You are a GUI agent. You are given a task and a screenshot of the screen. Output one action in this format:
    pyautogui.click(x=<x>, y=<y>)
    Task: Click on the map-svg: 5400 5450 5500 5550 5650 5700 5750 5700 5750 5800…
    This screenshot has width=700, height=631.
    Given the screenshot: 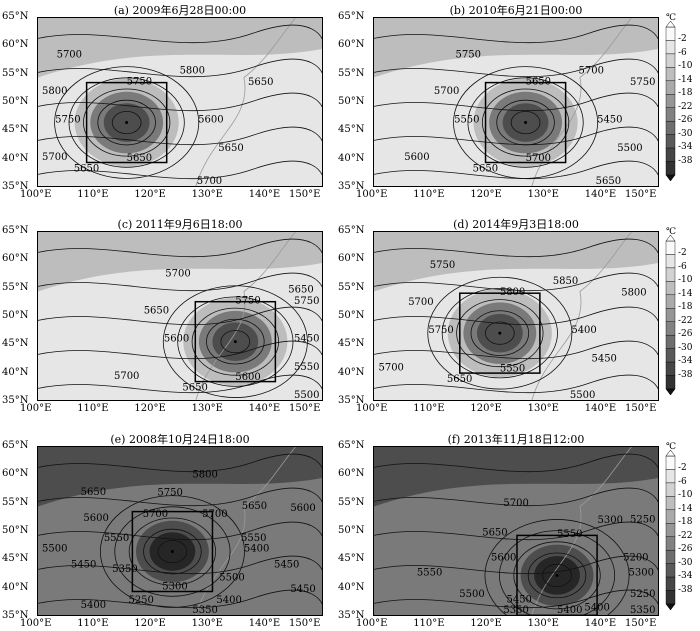 What is the action you would take?
    pyautogui.click(x=516, y=316)
    